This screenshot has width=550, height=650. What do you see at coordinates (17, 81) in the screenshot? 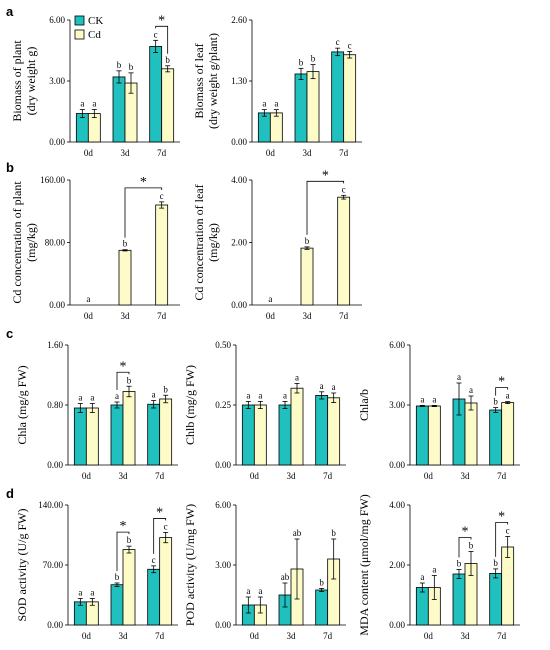
I see `y-axis-label: Biomass of plant` at bounding box center [17, 81].